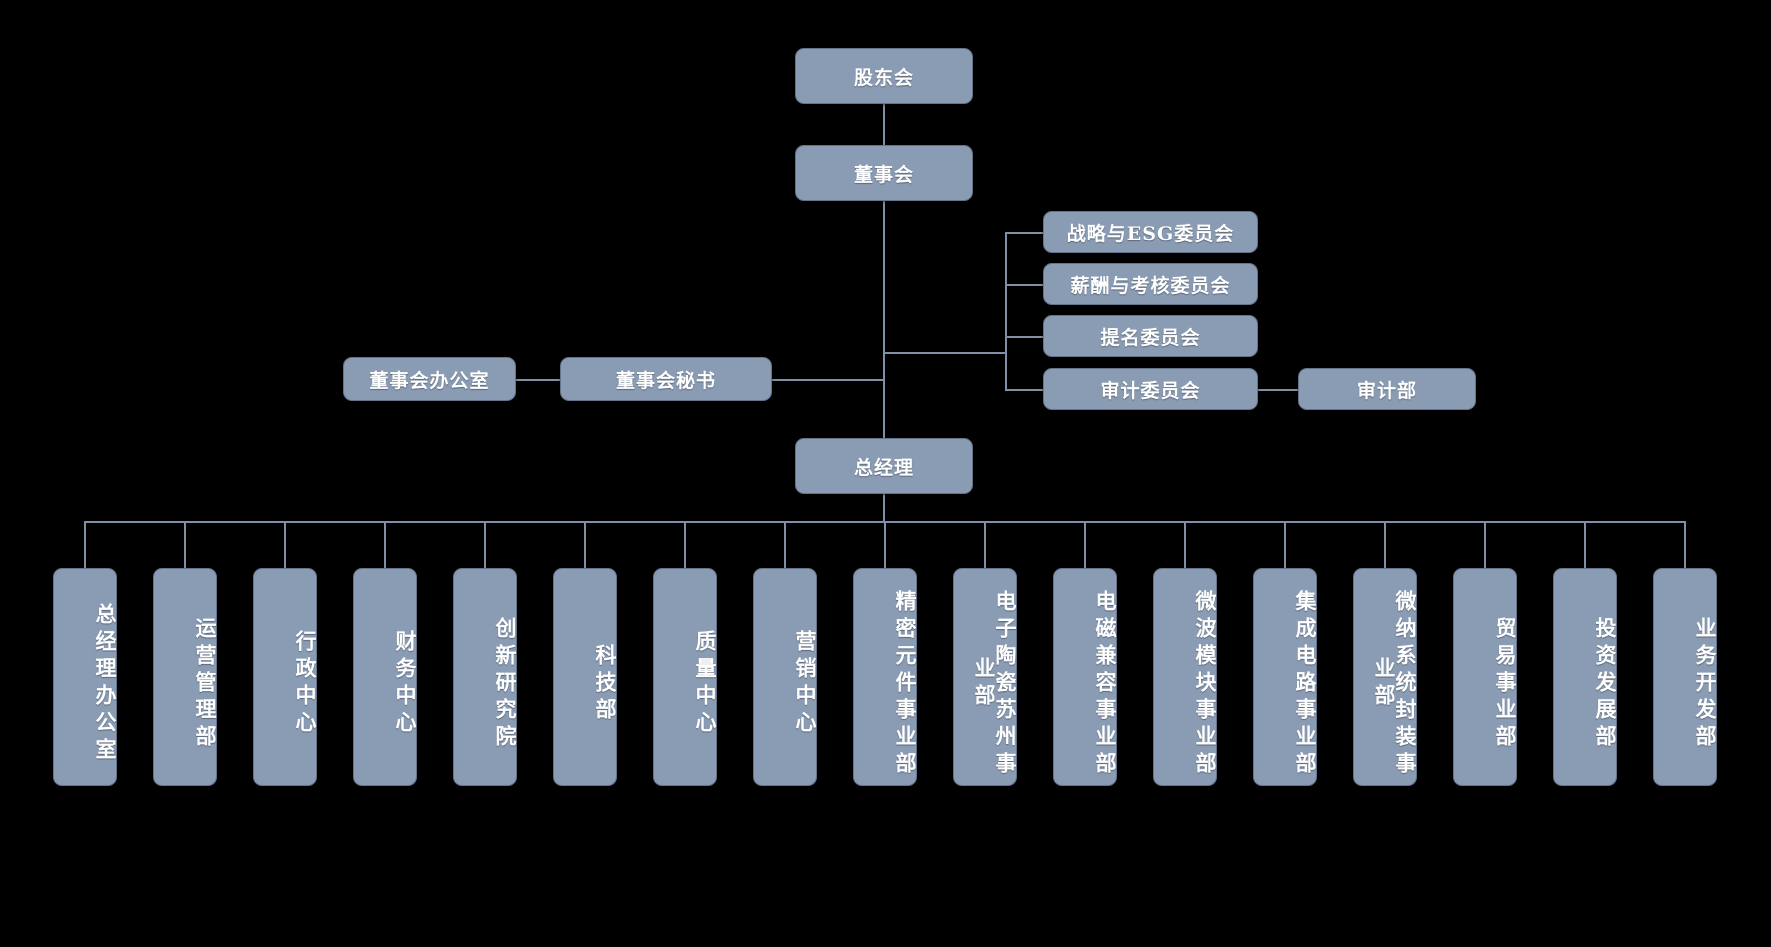 The image size is (1771, 947). What do you see at coordinates (1505, 684) in the screenshot?
I see `node-label: 贸易事业部` at bounding box center [1505, 684].